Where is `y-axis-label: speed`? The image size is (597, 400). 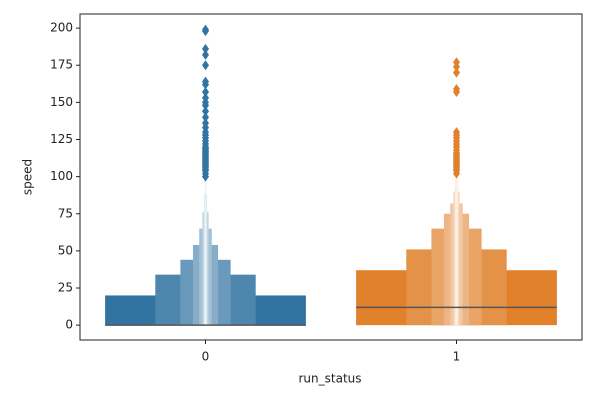 y-axis-label: speed is located at coordinates (28, 177).